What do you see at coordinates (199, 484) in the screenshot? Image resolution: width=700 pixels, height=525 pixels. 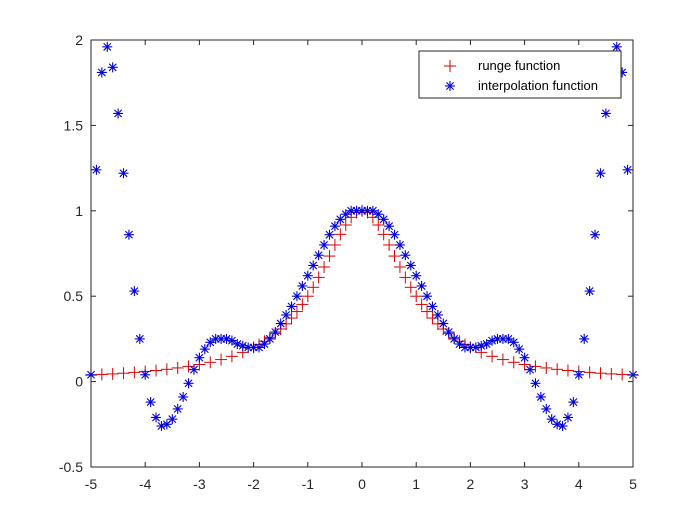 I see `x-tick-label: -3` at bounding box center [199, 484].